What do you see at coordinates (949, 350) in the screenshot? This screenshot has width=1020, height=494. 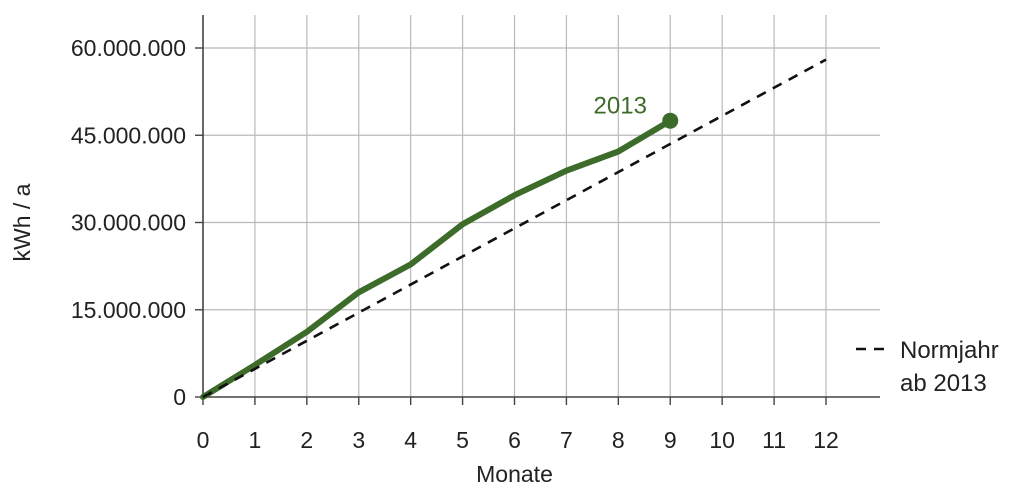 I see `legend-label: Normjahr` at bounding box center [949, 350].